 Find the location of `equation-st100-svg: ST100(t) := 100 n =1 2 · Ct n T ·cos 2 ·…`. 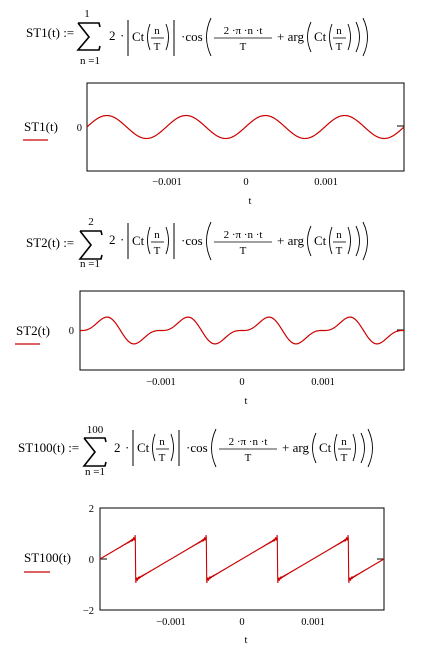

equation-st100-svg: ST100(t) := 100 n =1 2 · Ct n T ·cos 2 ·… is located at coordinates (195, 451).